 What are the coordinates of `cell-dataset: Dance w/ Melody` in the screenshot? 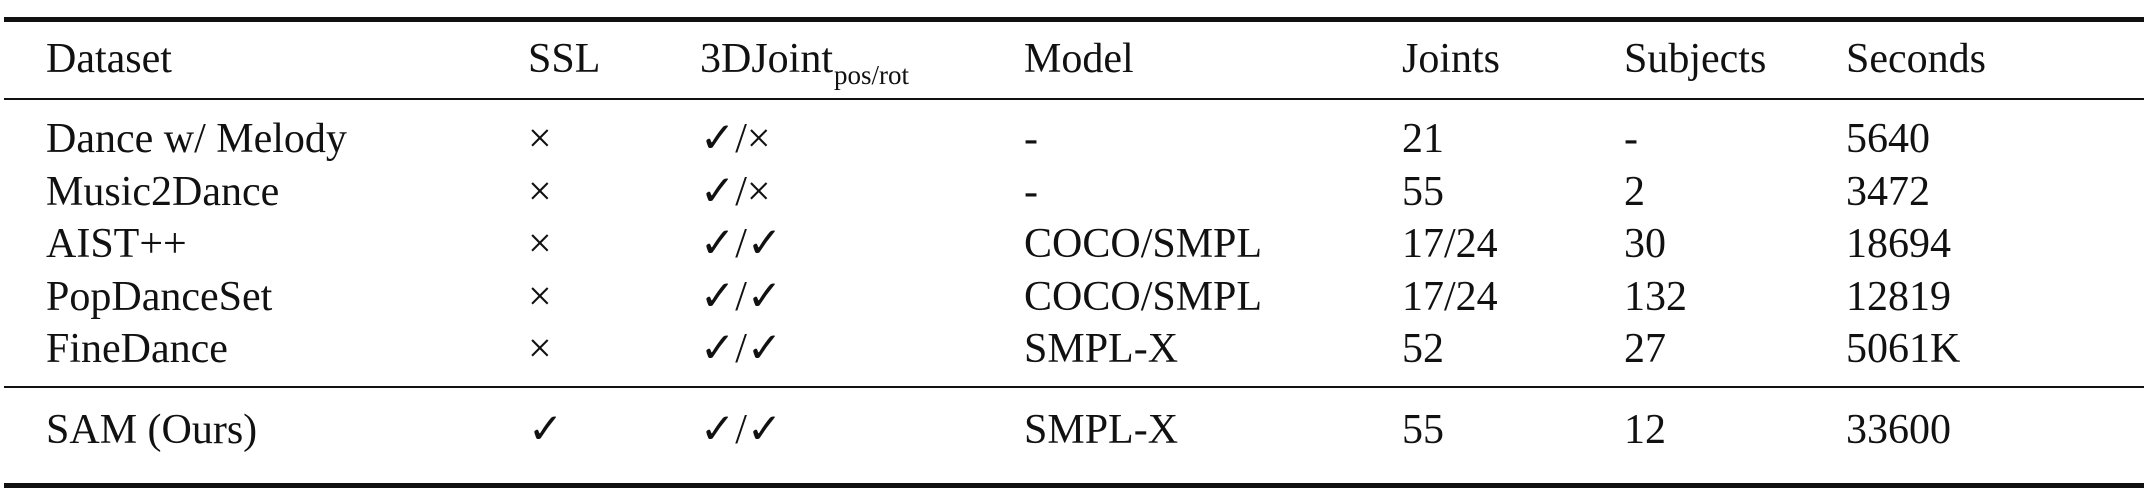 It's located at (196, 139).